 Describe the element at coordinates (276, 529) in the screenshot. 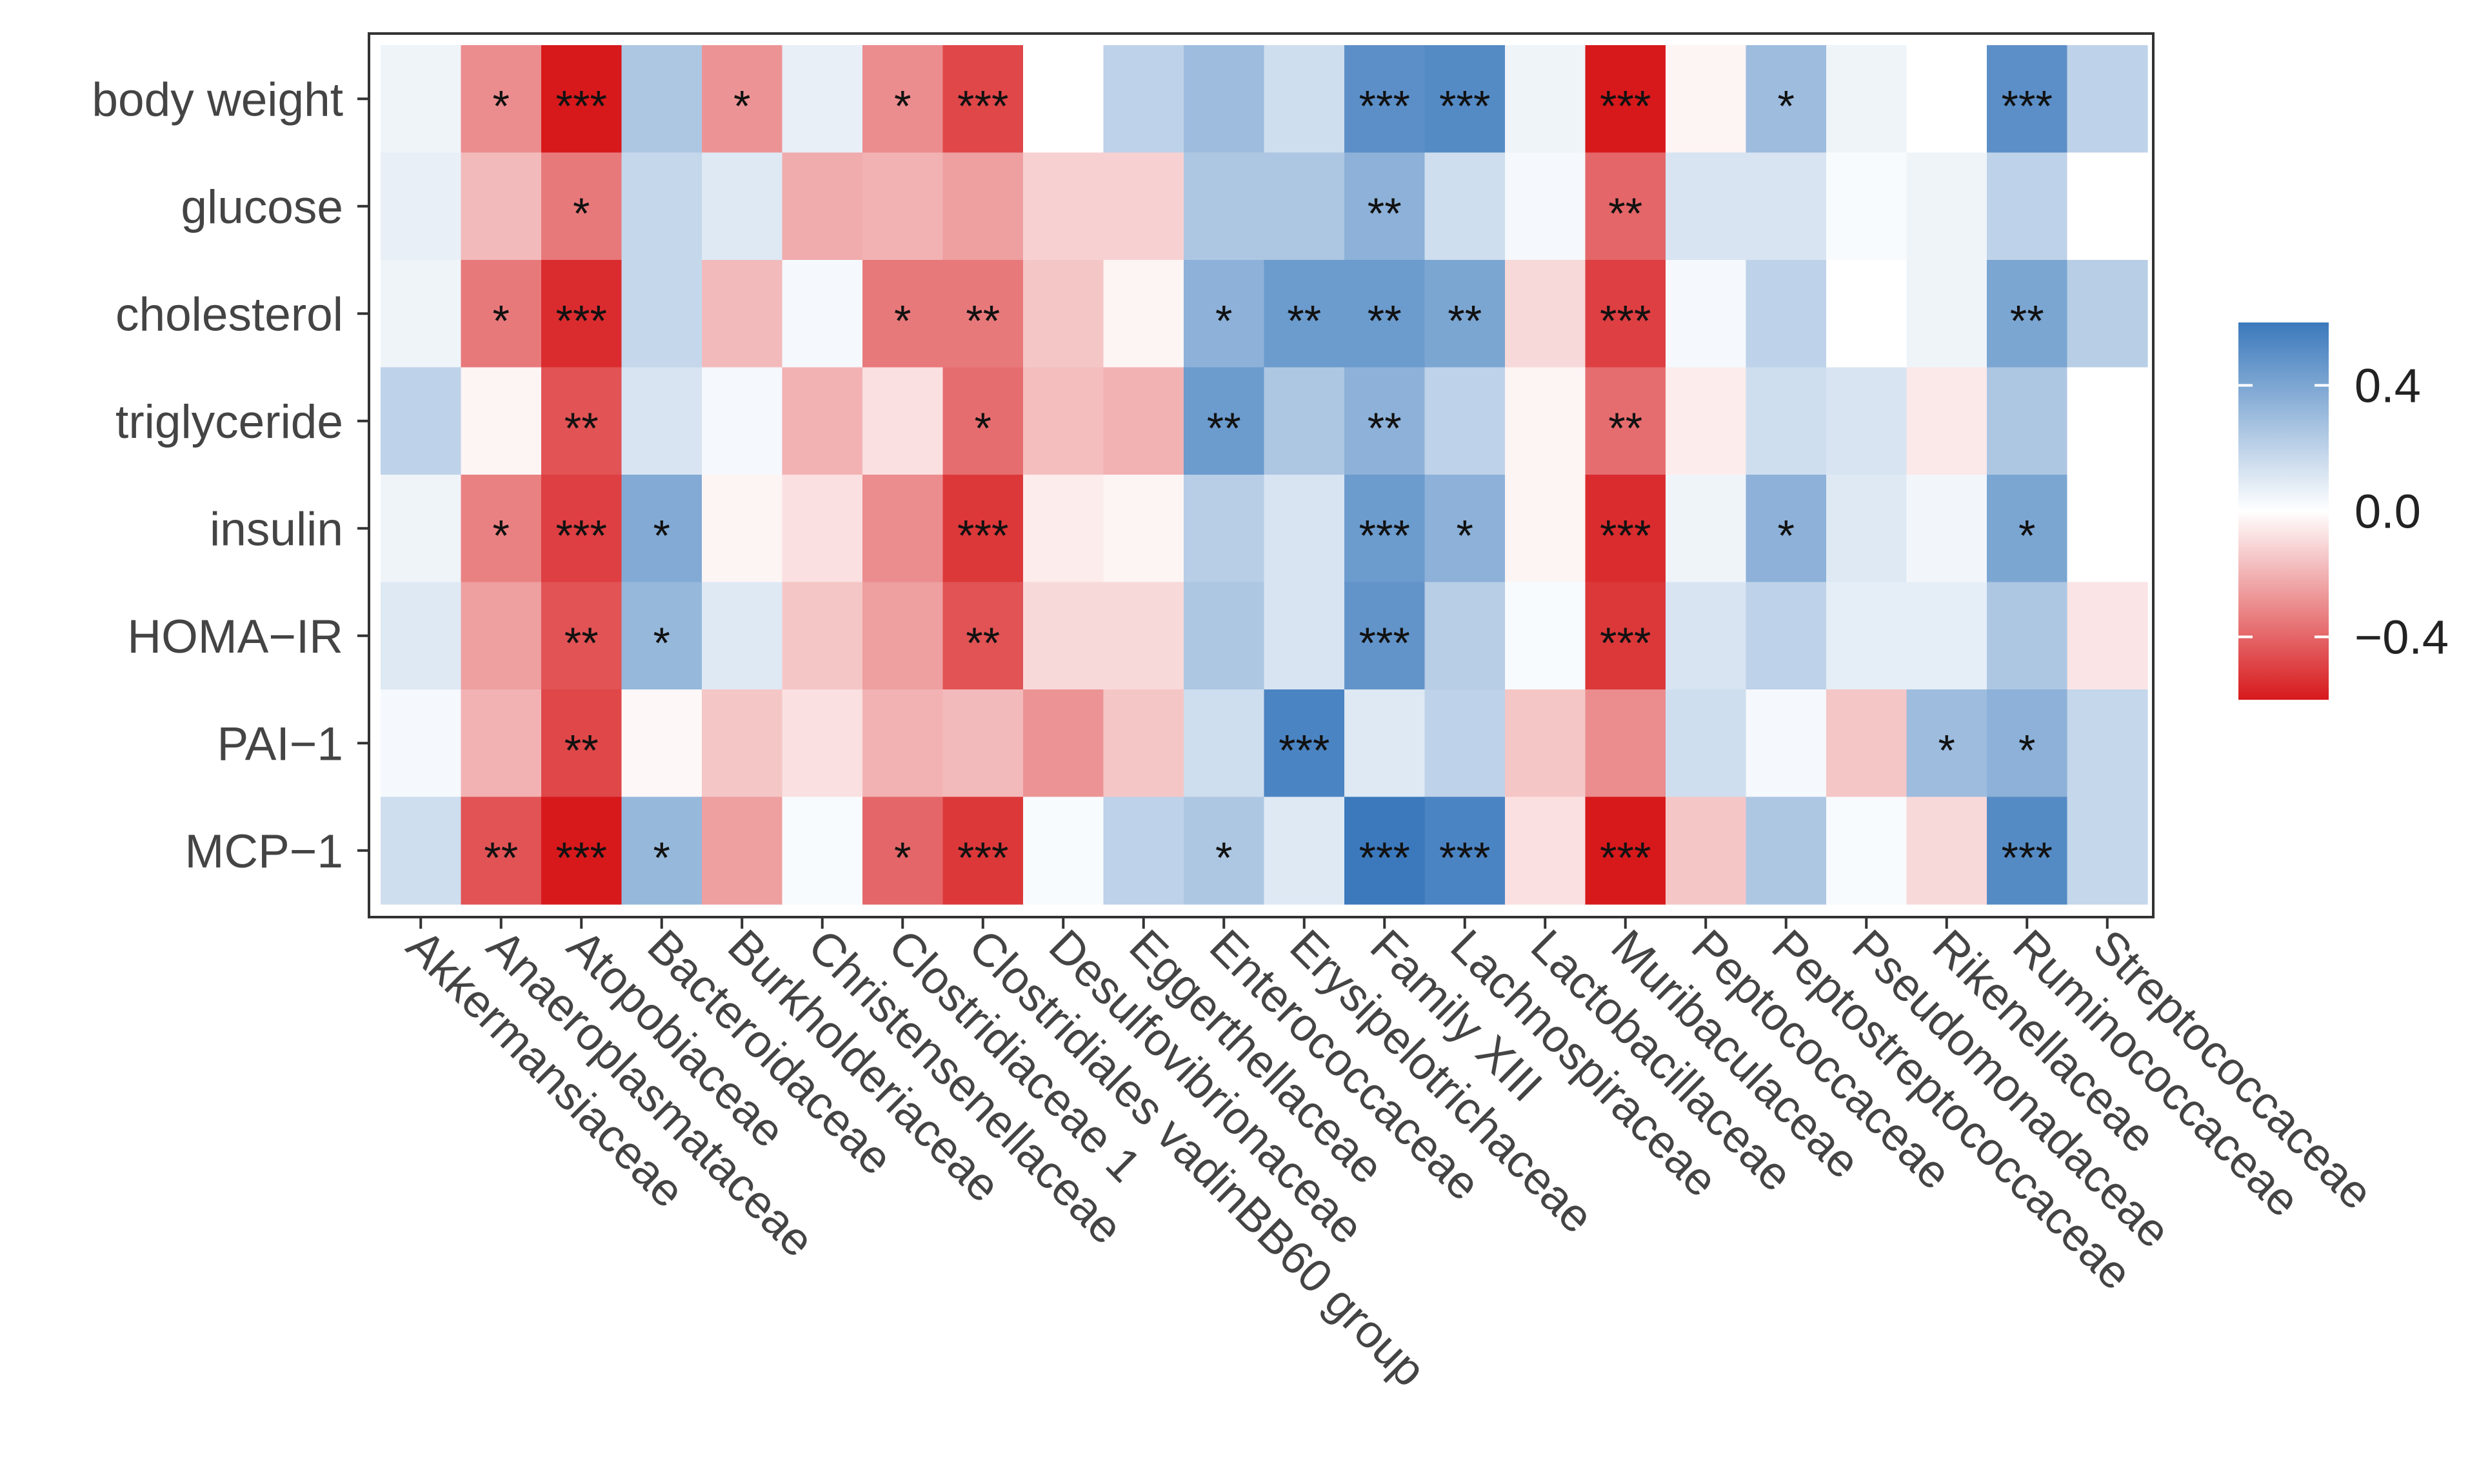

I see `y-tick-label-insulin: insulin` at that location.